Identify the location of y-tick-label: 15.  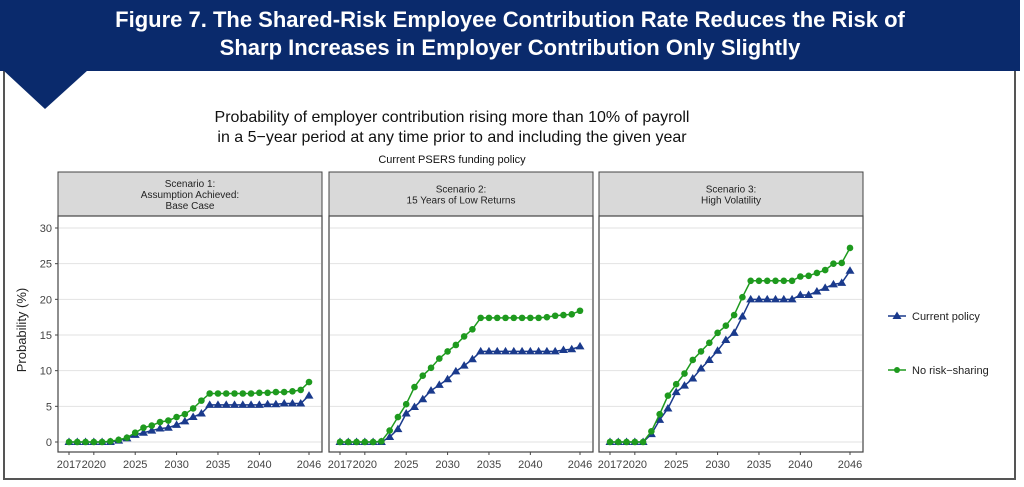
(46, 336).